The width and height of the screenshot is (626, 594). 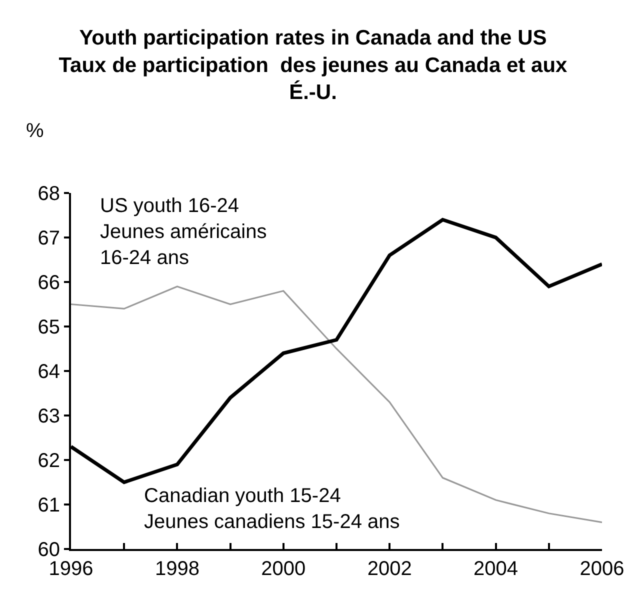 What do you see at coordinates (183, 232) in the screenshot?
I see `series-label: US youth 16-24 Jeunes américains 16-24 ans` at bounding box center [183, 232].